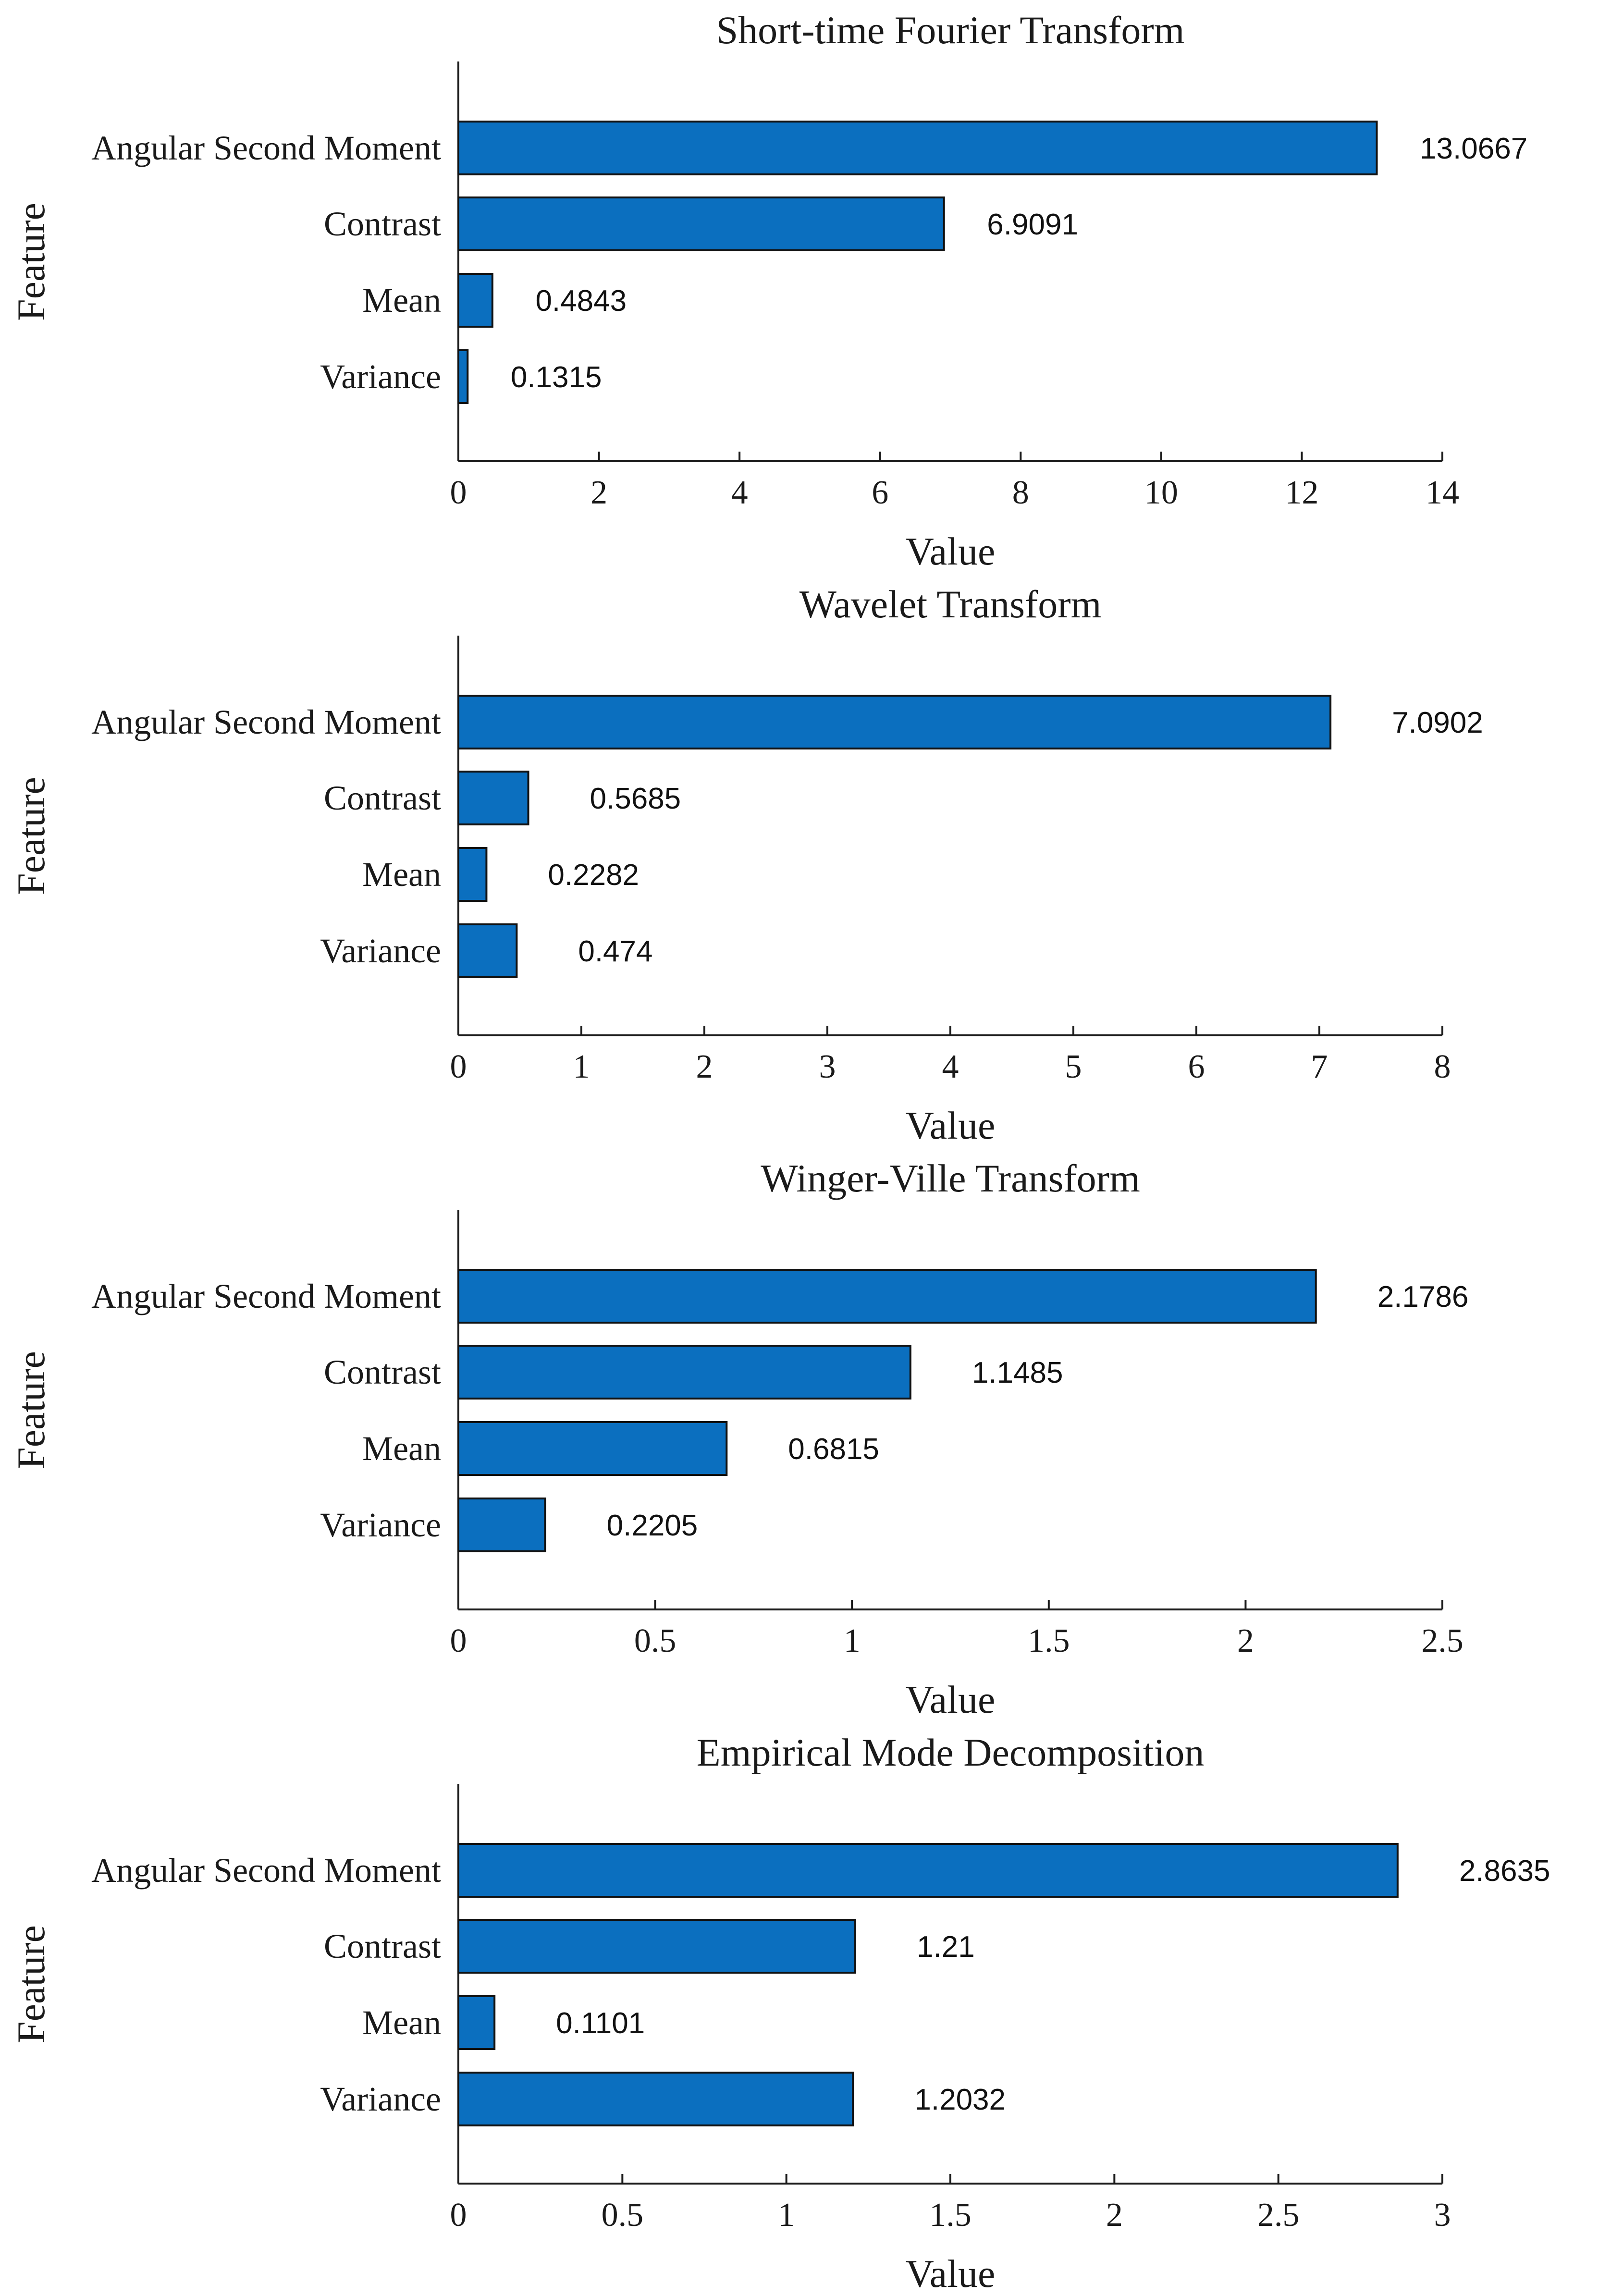 The width and height of the screenshot is (1599, 2296). I want to click on bar-value-label: 0.2282, so click(594, 875).